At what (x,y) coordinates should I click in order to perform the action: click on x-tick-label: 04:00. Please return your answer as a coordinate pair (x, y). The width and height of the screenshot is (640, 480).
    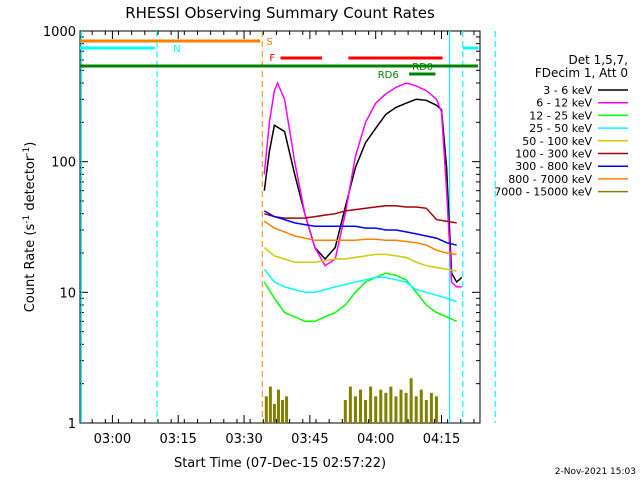
    Looking at the image, I should click on (375, 439).